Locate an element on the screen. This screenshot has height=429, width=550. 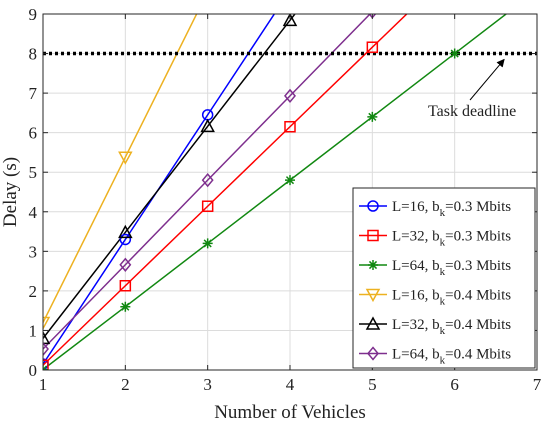
legend-entry: L=16, bk=0.3 Mbits is located at coordinates (435, 209).